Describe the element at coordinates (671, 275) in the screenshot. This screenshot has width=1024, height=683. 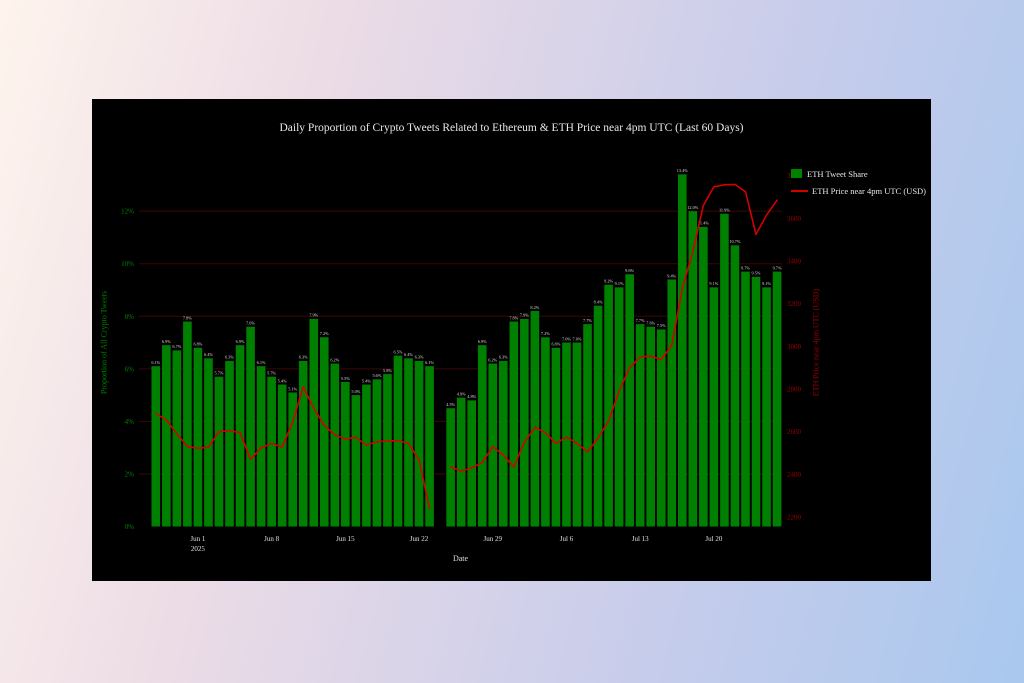
I see `bar-value-label: 9.4%` at that location.